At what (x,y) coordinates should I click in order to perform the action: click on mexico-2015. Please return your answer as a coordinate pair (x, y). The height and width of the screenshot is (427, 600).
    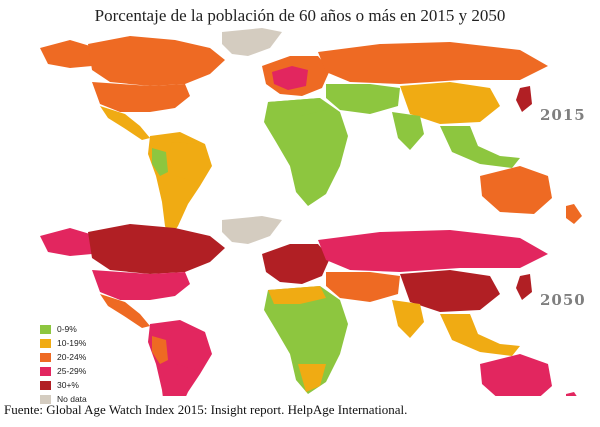
    Looking at the image, I should click on (125, 123).